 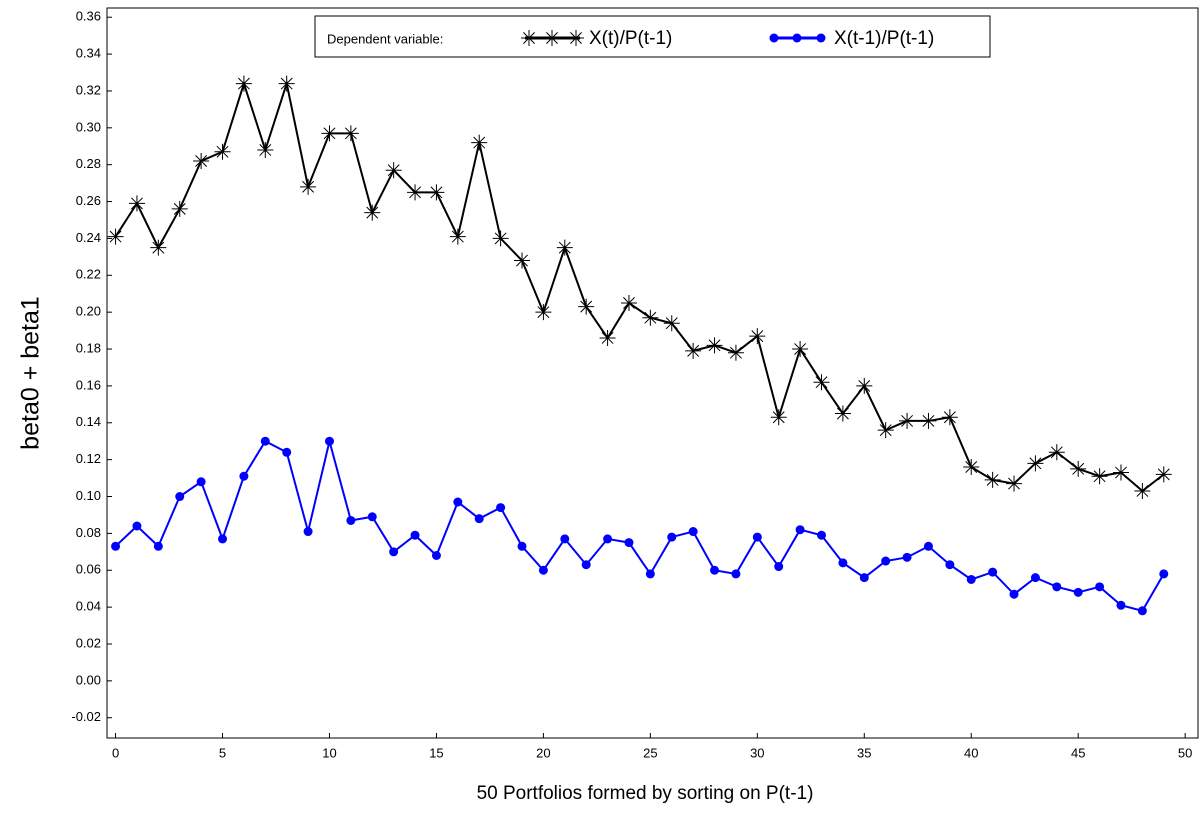 I want to click on y-tick-label: 0.08, so click(x=88, y=532).